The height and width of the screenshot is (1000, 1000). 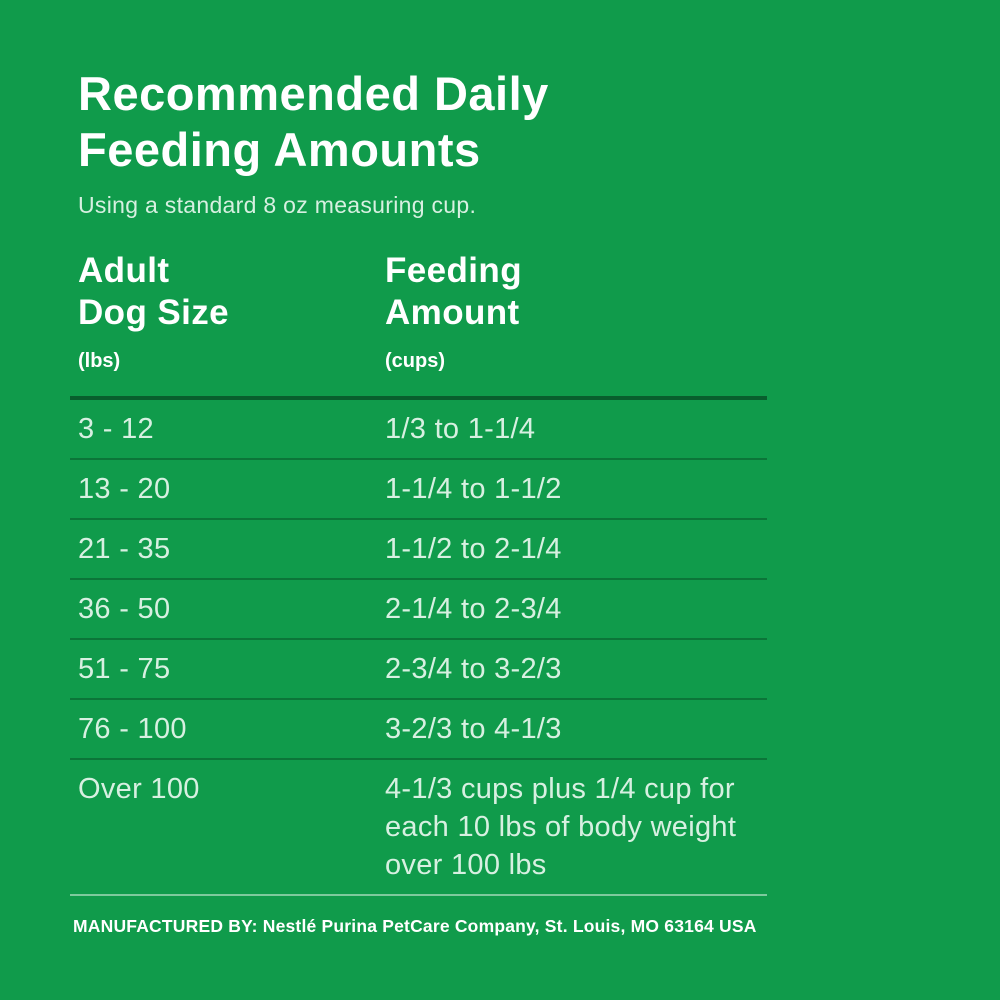 I want to click on dog-size-value: 76 - 100, so click(x=132, y=729).